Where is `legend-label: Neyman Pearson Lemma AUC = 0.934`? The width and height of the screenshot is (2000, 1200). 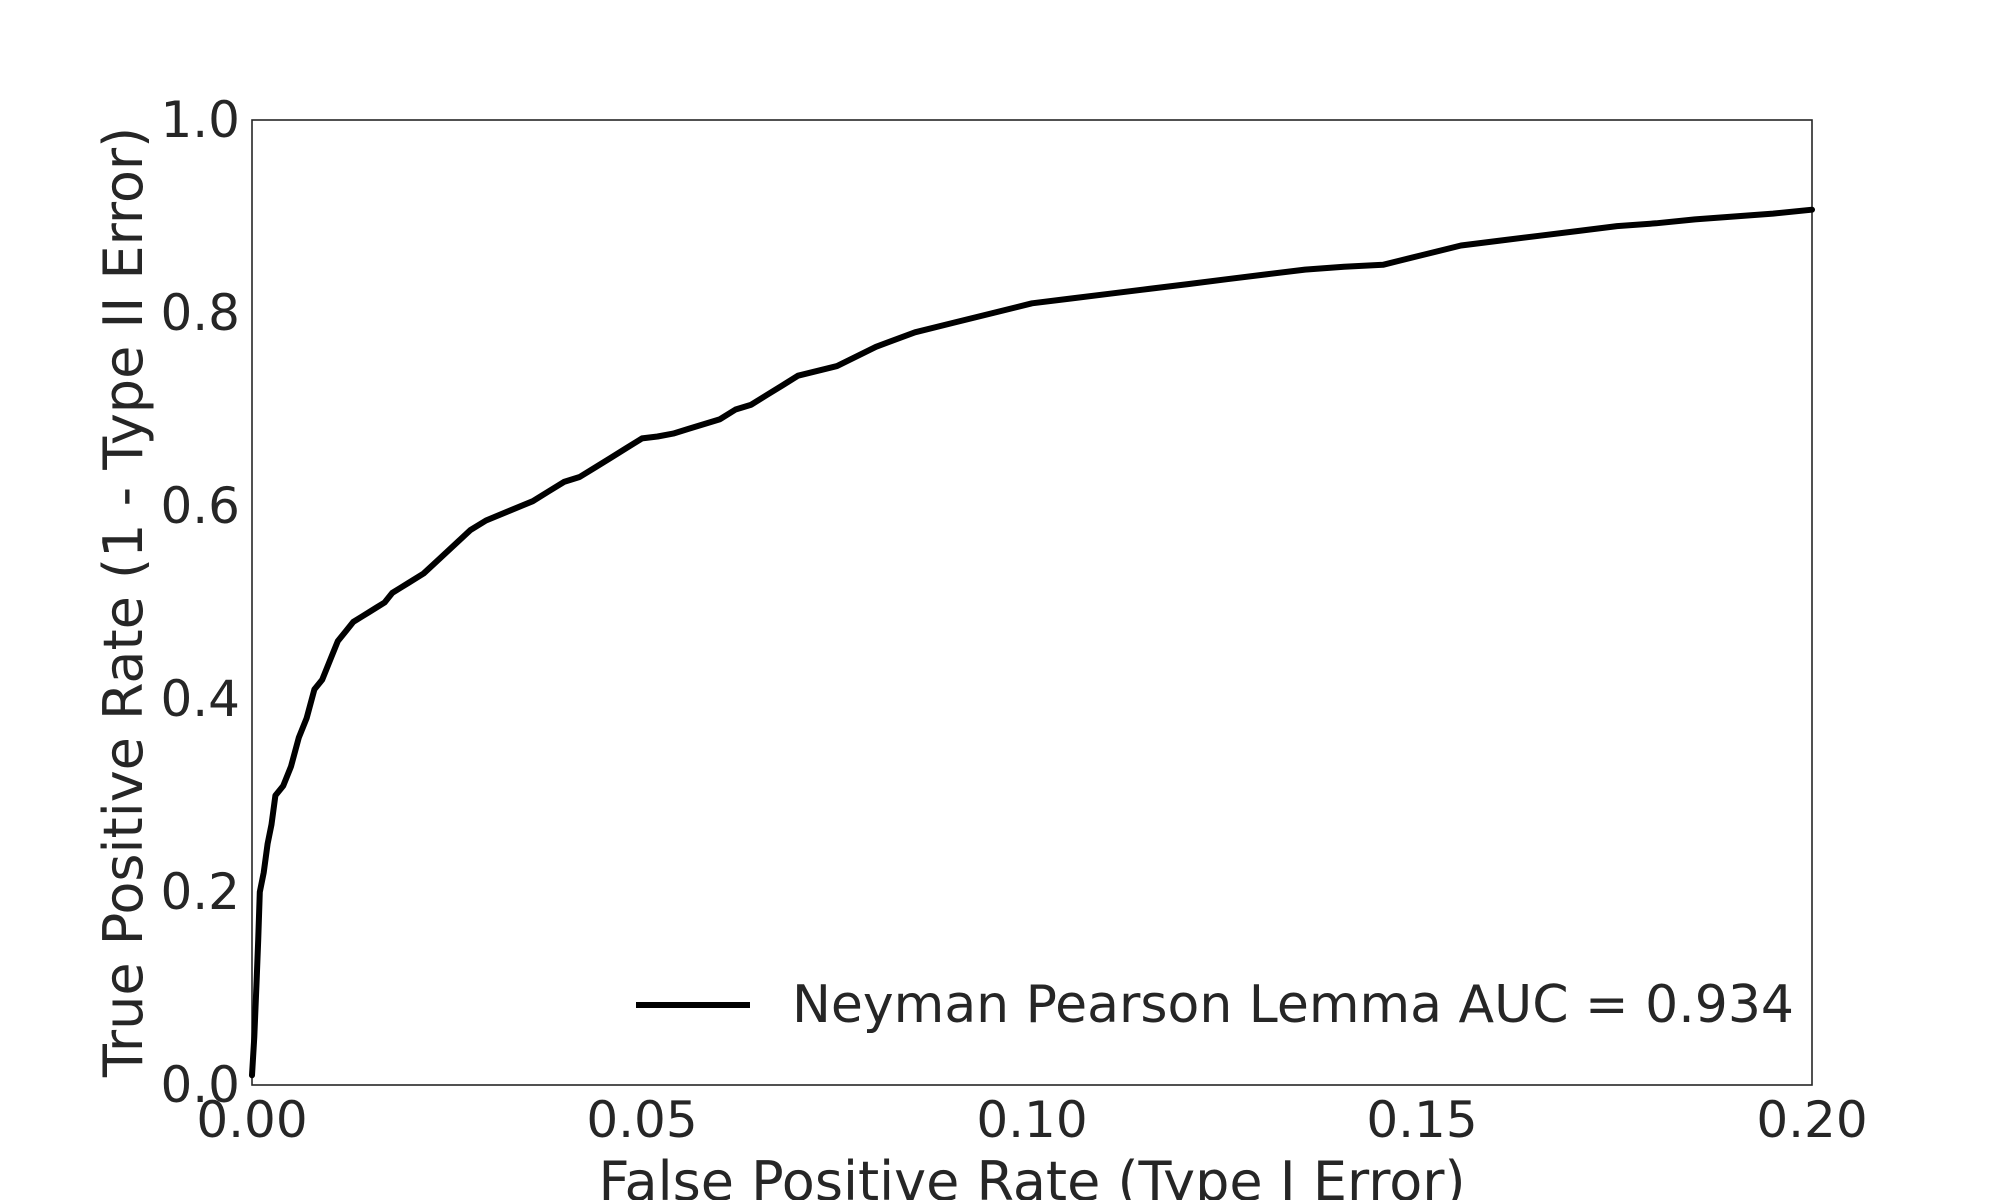
legend-label: Neyman Pearson Lemma AUC = 0.934 is located at coordinates (1293, 1005).